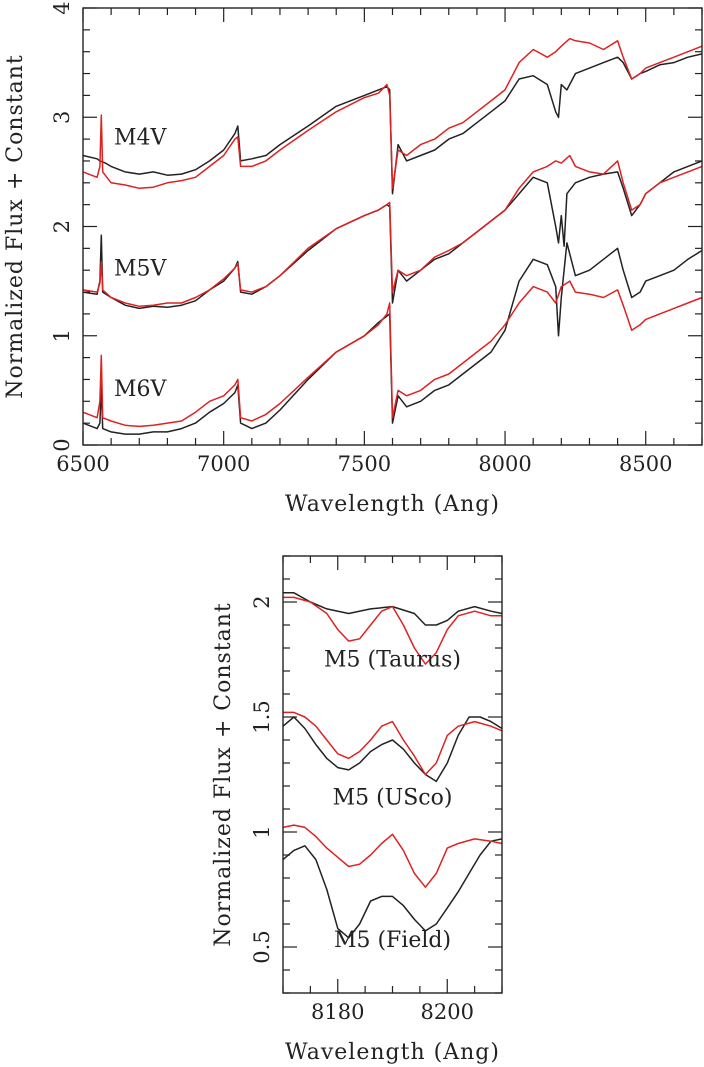 This screenshot has width=704, height=1067. What do you see at coordinates (62, 117) in the screenshot?
I see `y-tick-label: 3` at bounding box center [62, 117].